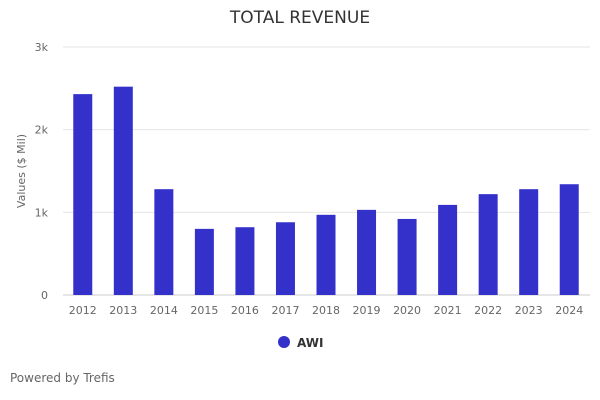 The width and height of the screenshot is (600, 400). What do you see at coordinates (569, 239) in the screenshot?
I see `bar-2024` at bounding box center [569, 239].